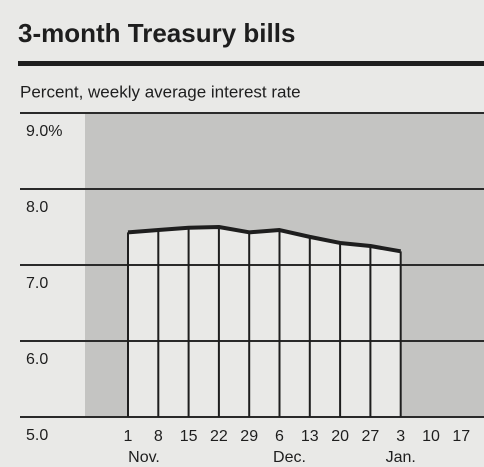 The width and height of the screenshot is (484, 467). Describe the element at coordinates (264, 239) in the screenshot. I see `line` at that location.